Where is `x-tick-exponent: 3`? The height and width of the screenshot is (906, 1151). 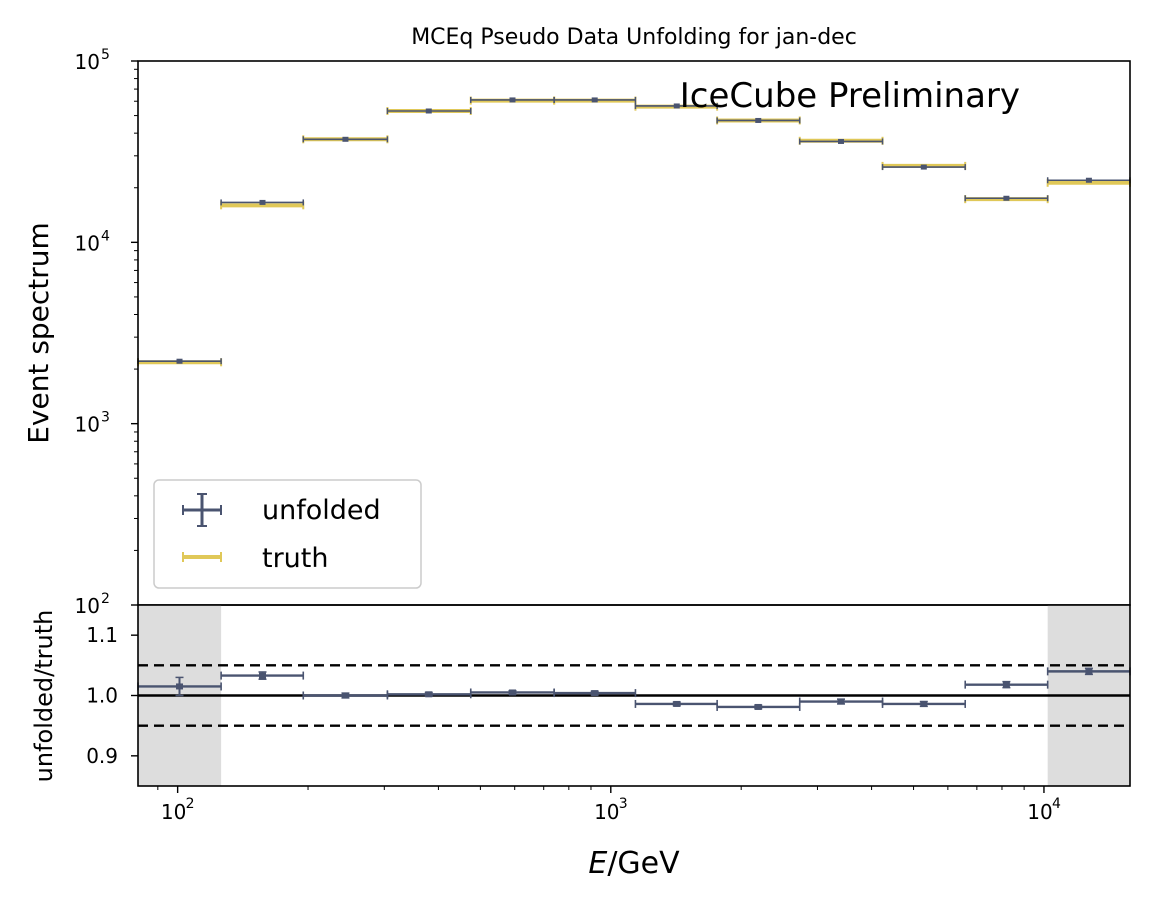
x-tick-exponent: 3 is located at coordinates (623, 804).